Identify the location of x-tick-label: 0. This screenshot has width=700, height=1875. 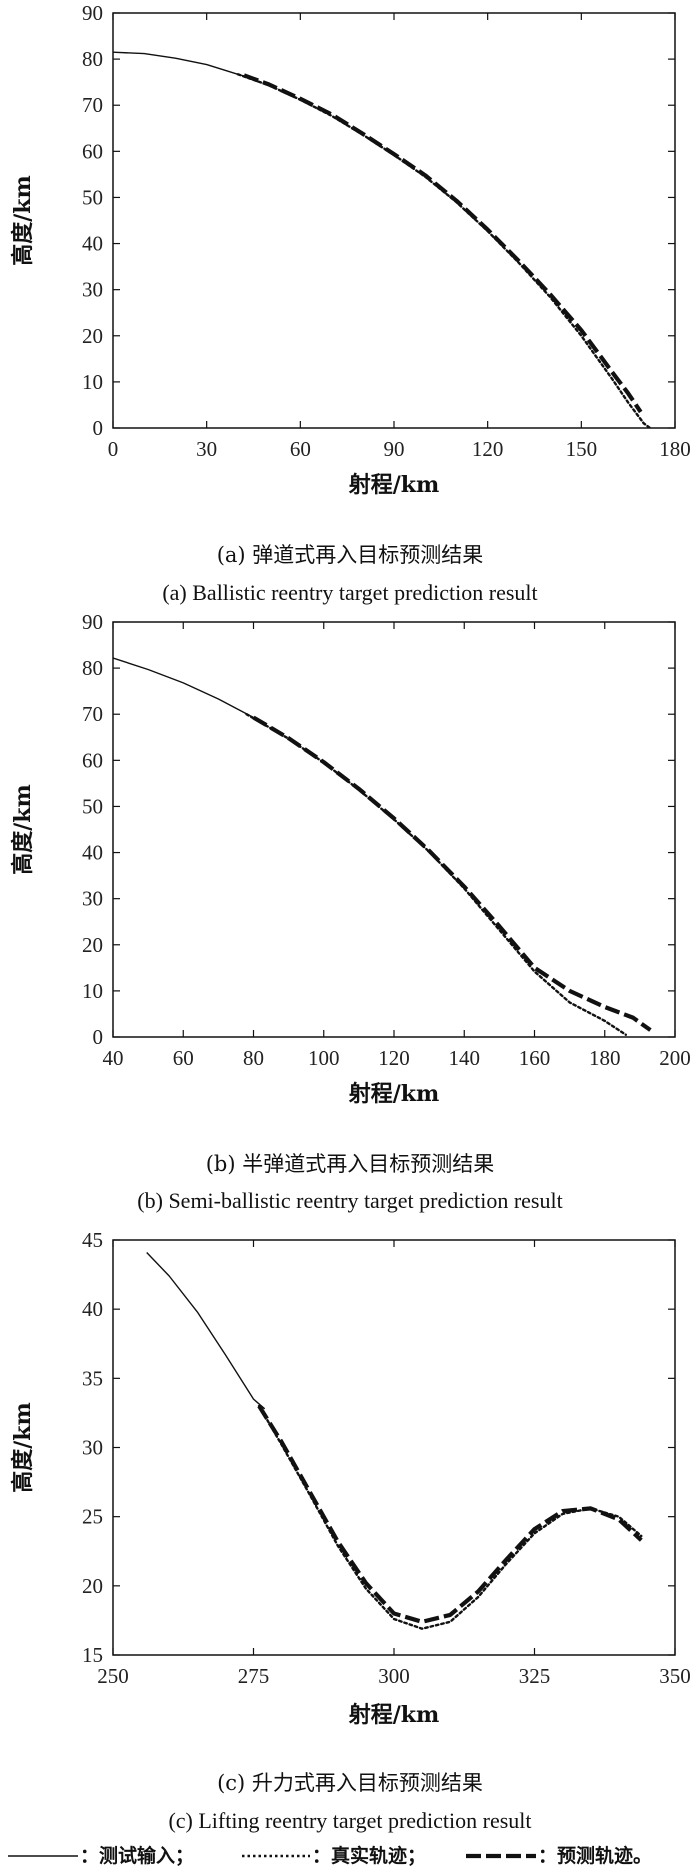
(113, 449).